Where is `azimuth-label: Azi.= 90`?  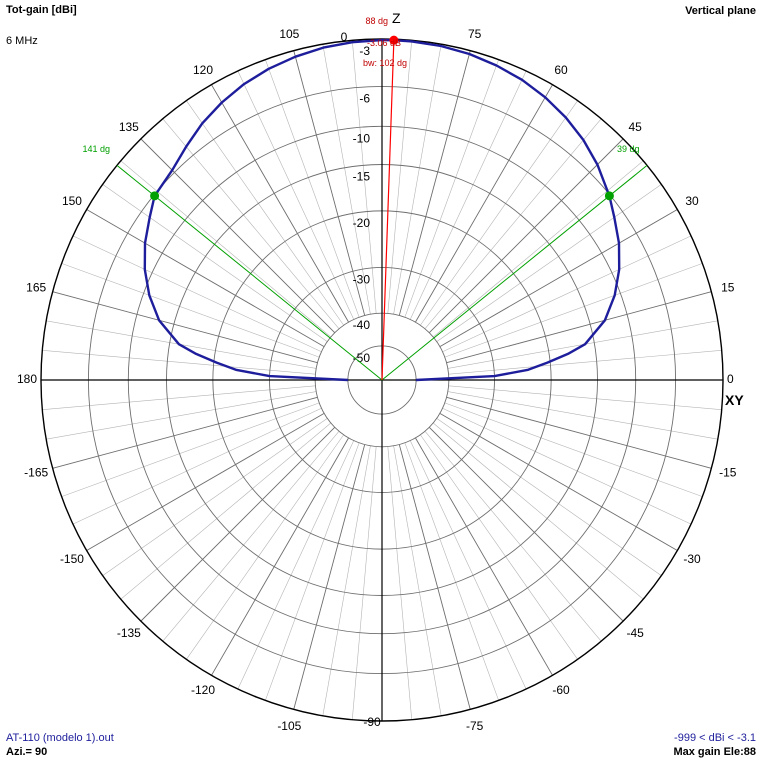 azimuth-label: Azi.= 90 is located at coordinates (27, 752).